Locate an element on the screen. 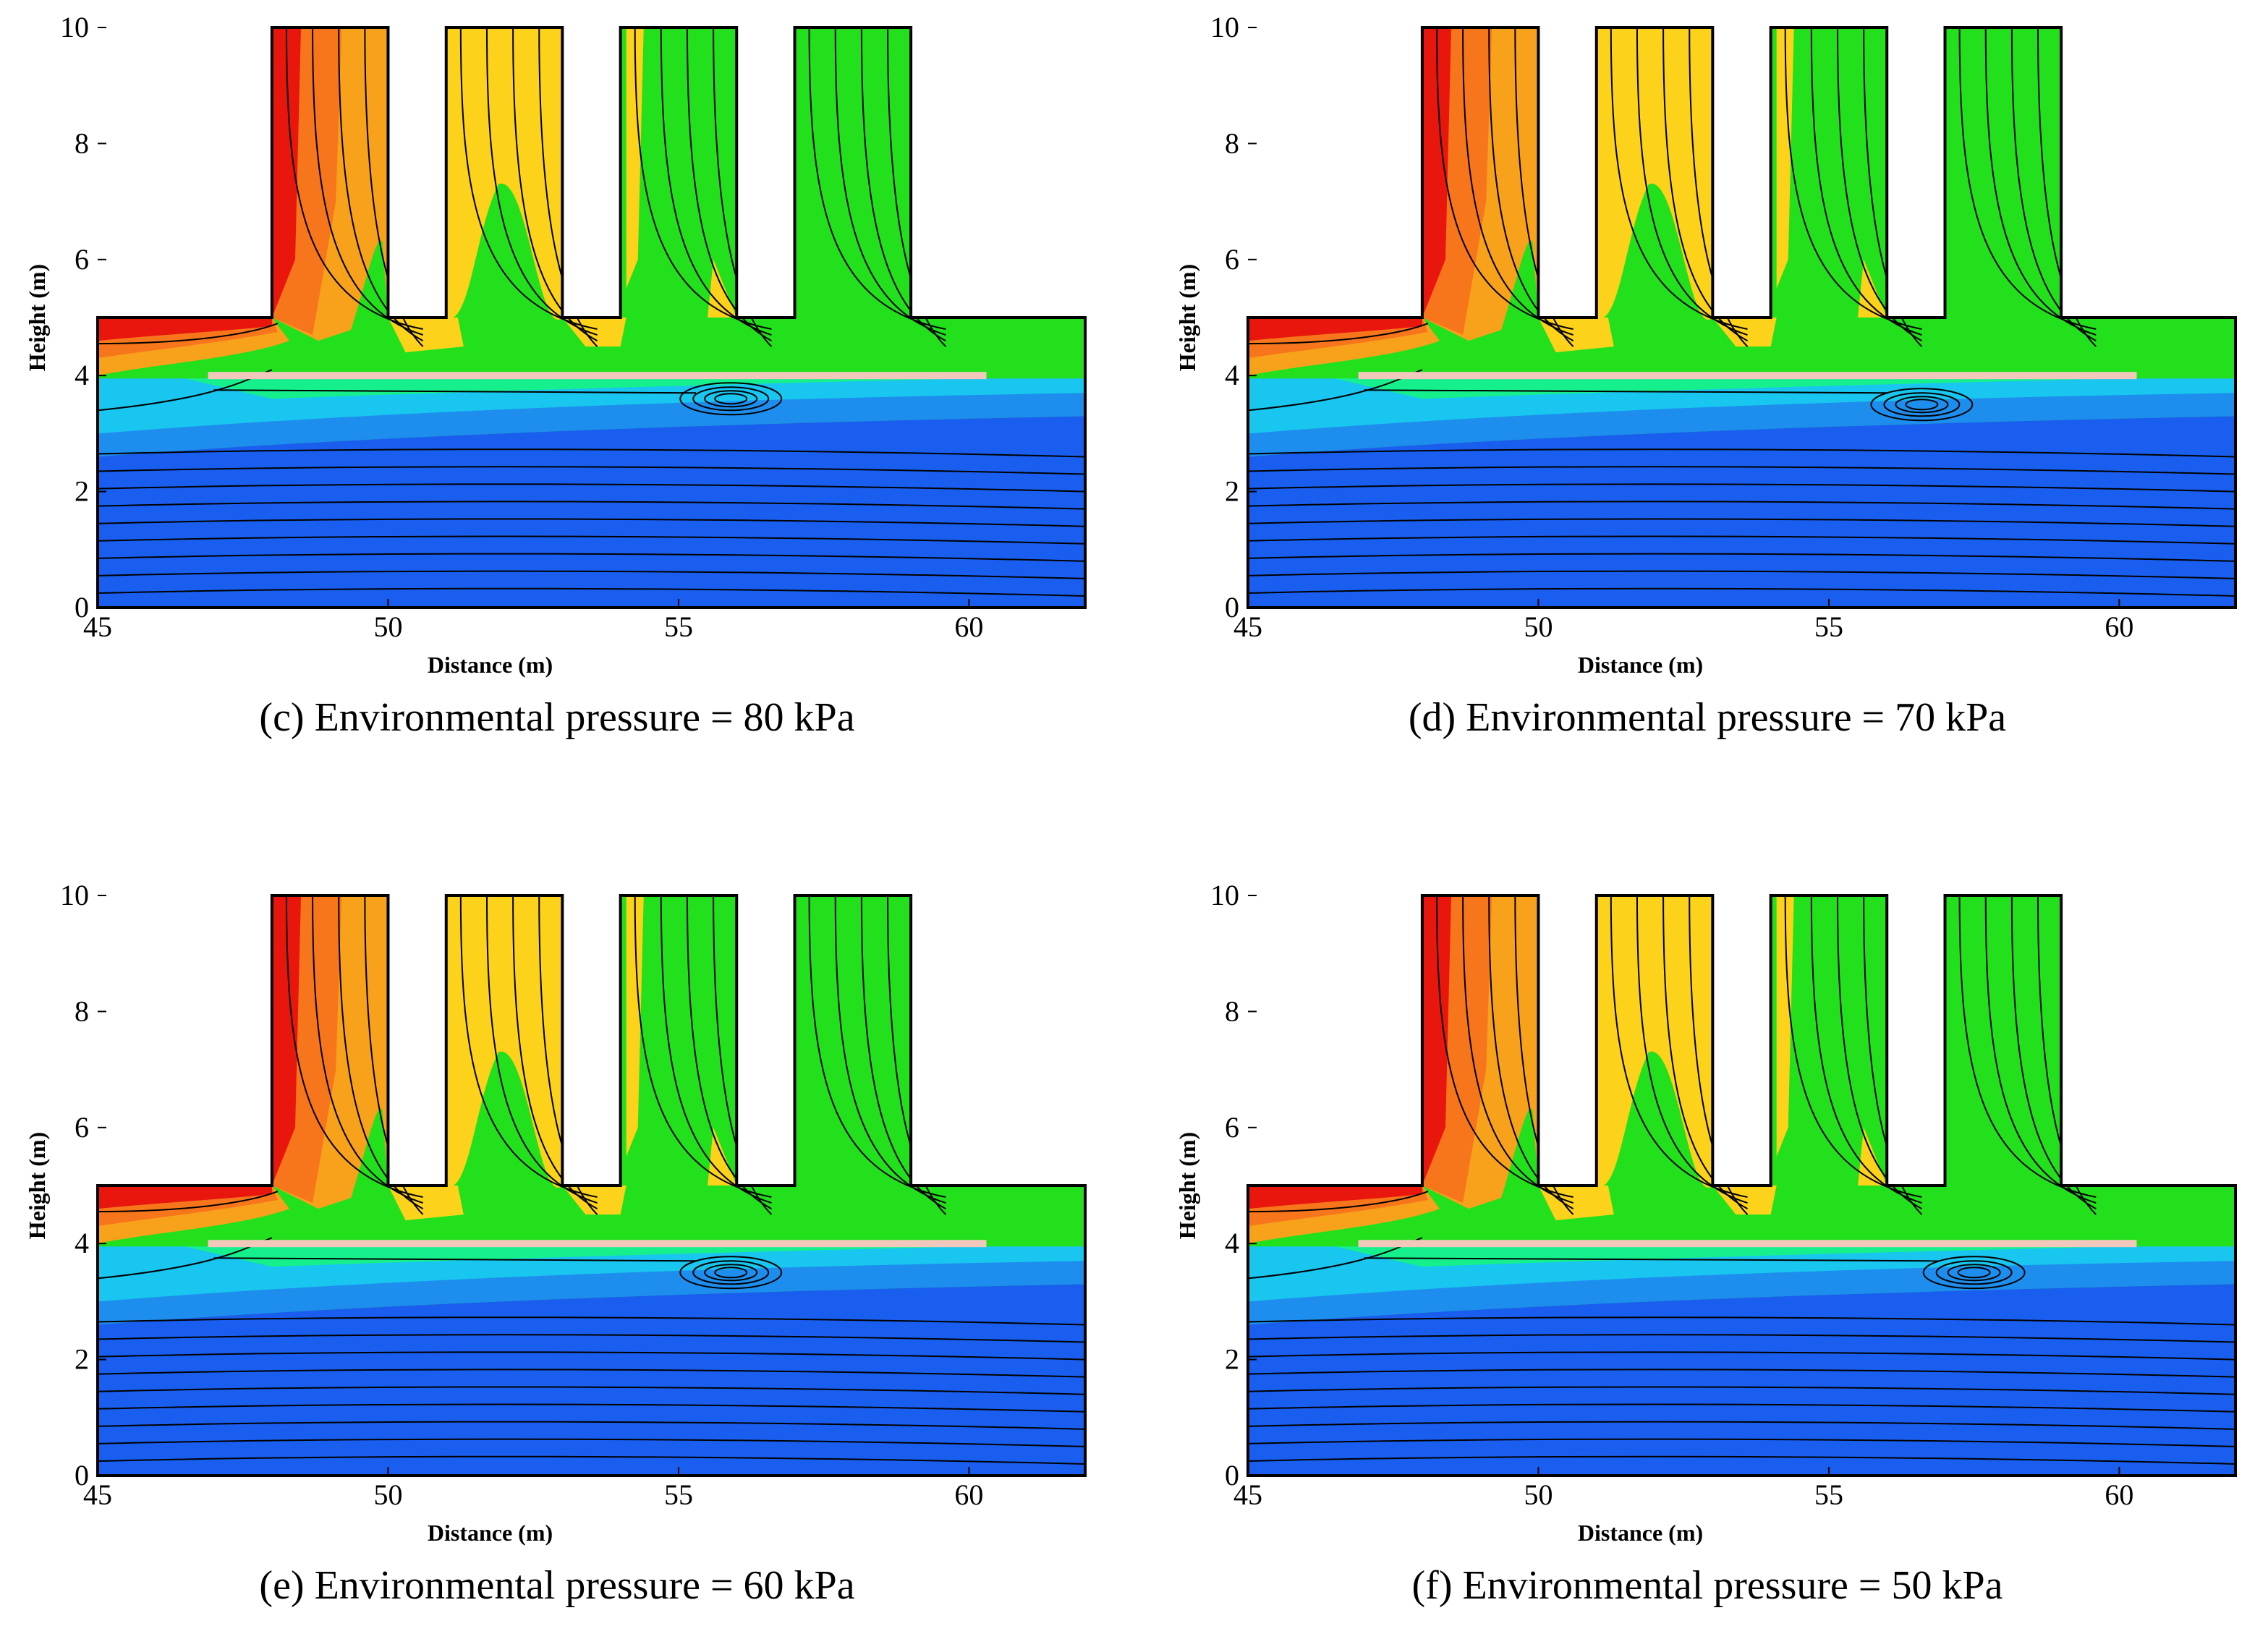 The height and width of the screenshot is (1647, 2268). caption: (c) Environmental pressure = 80 kPa is located at coordinates (557, 717).